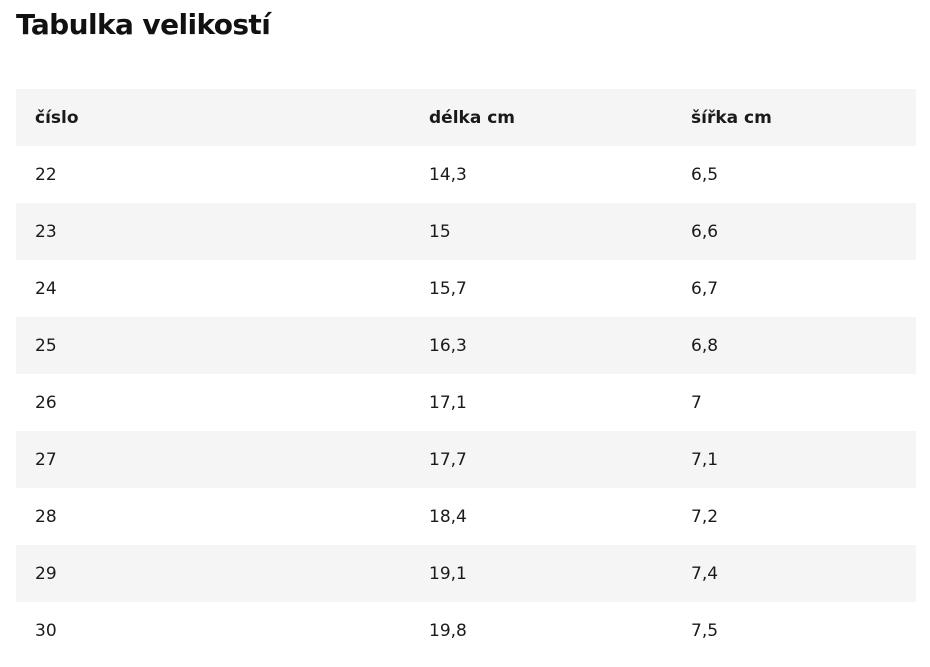  Describe the element at coordinates (46, 516) in the screenshot. I see `cell-size-number: 28` at that location.